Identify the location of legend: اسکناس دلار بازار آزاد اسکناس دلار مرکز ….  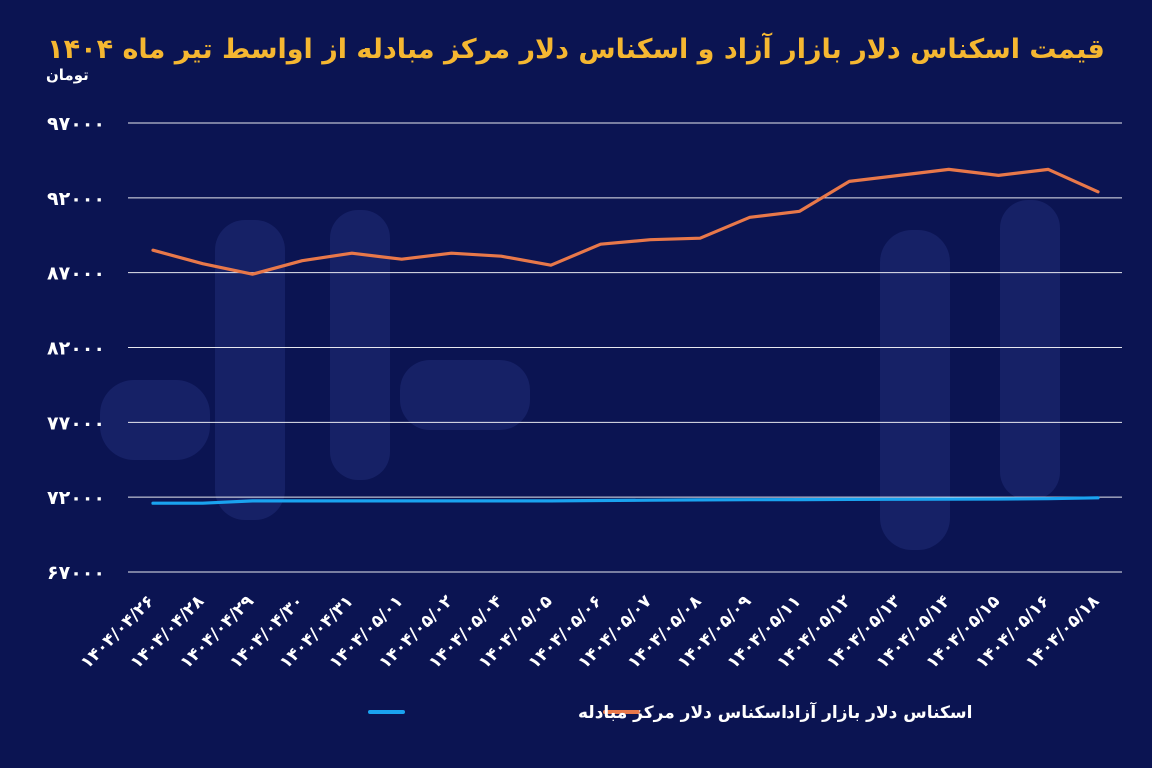
(670, 712).